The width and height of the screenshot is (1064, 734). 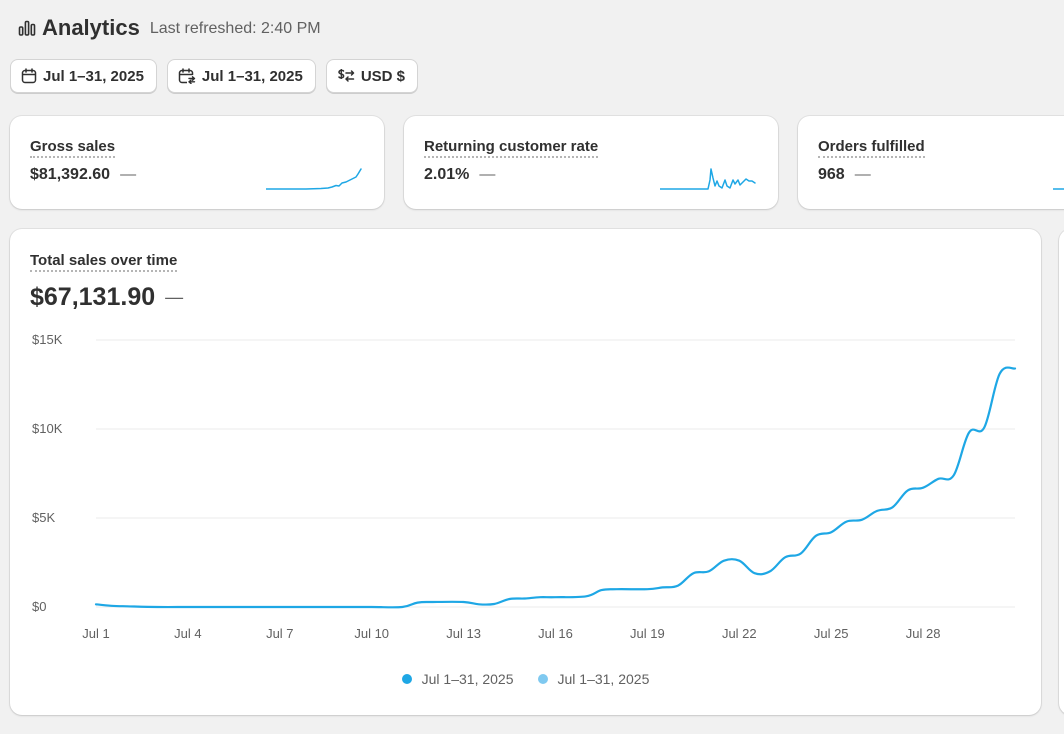 What do you see at coordinates (93, 76) in the screenshot?
I see `date-range-label: Jul 1–31, 2025` at bounding box center [93, 76].